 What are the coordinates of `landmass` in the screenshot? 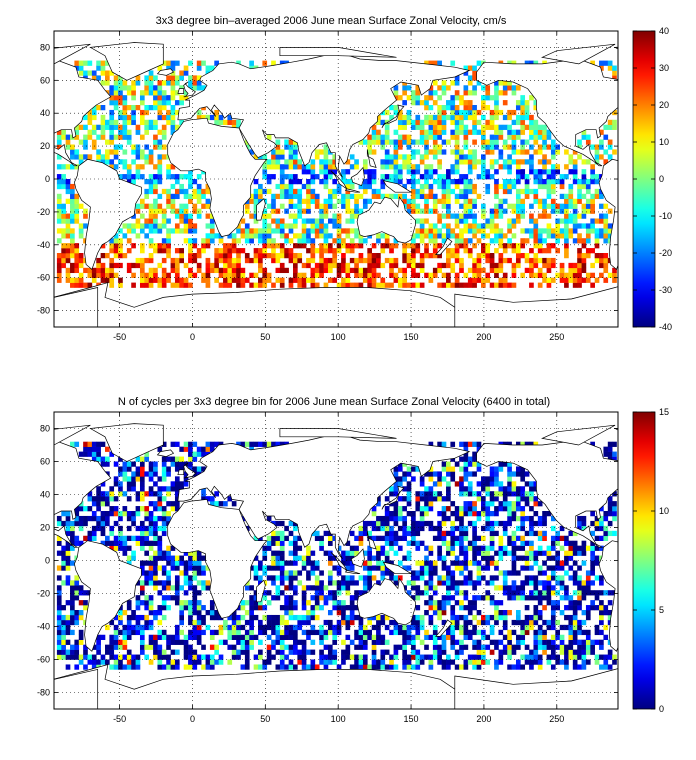 It's located at (444, 246).